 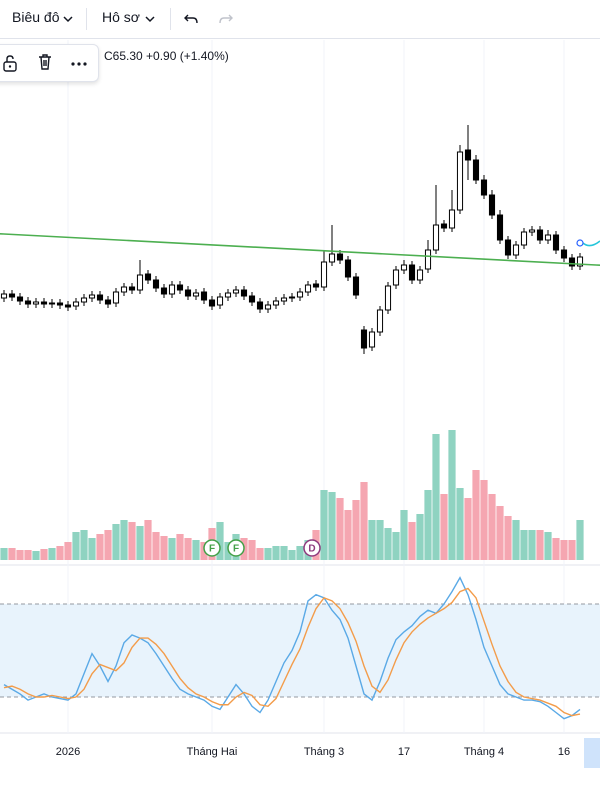 I want to click on undo-button, so click(x=191, y=19).